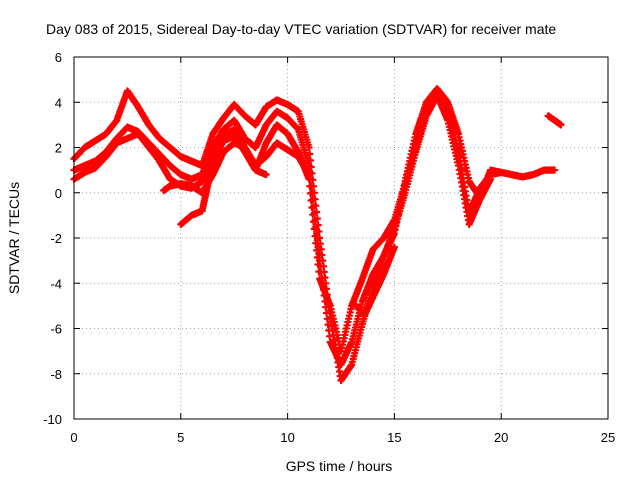 The image size is (640, 480). Describe the element at coordinates (58, 102) in the screenshot. I see `y-tick-label: 4` at that location.